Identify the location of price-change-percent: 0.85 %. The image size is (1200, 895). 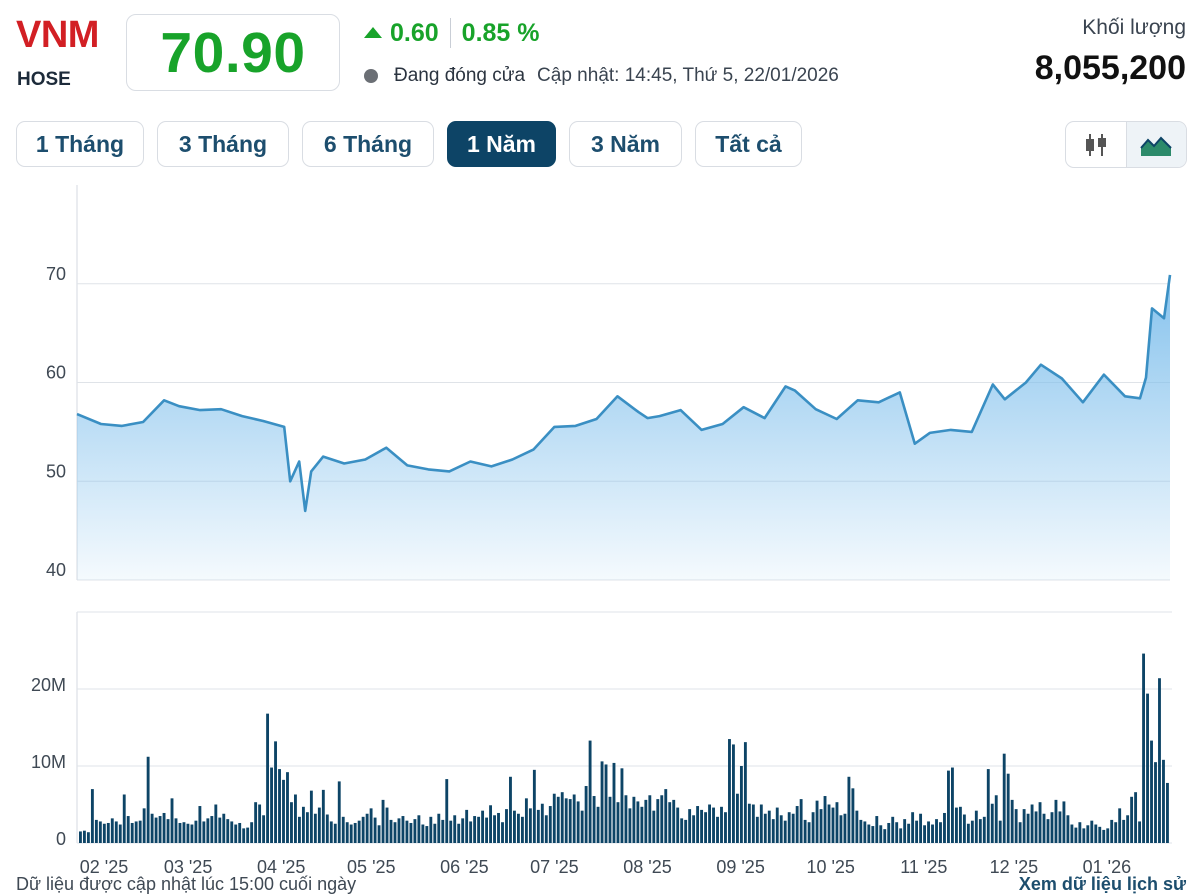
(500, 32).